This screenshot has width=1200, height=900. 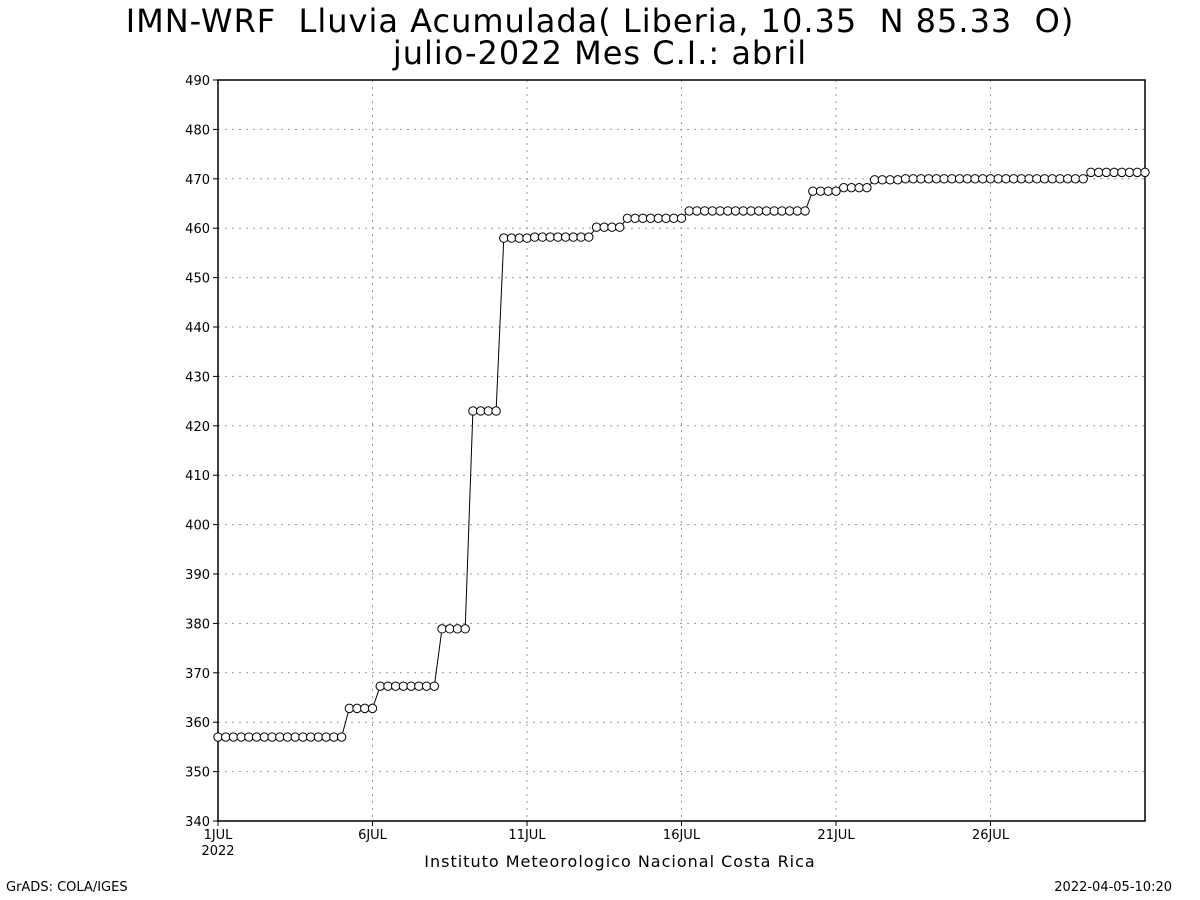 I want to click on y-tick-label: 420, so click(x=197, y=427).